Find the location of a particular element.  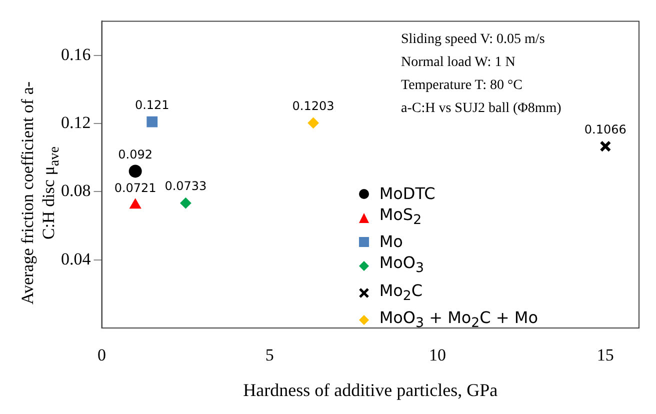

data-label: 0.1066 is located at coordinates (605, 129).